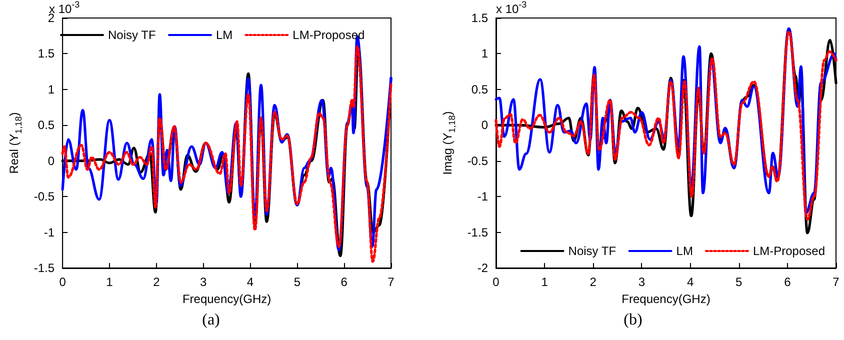  What do you see at coordinates (633, 320) in the screenshot?
I see `text: (b)` at bounding box center [633, 320].